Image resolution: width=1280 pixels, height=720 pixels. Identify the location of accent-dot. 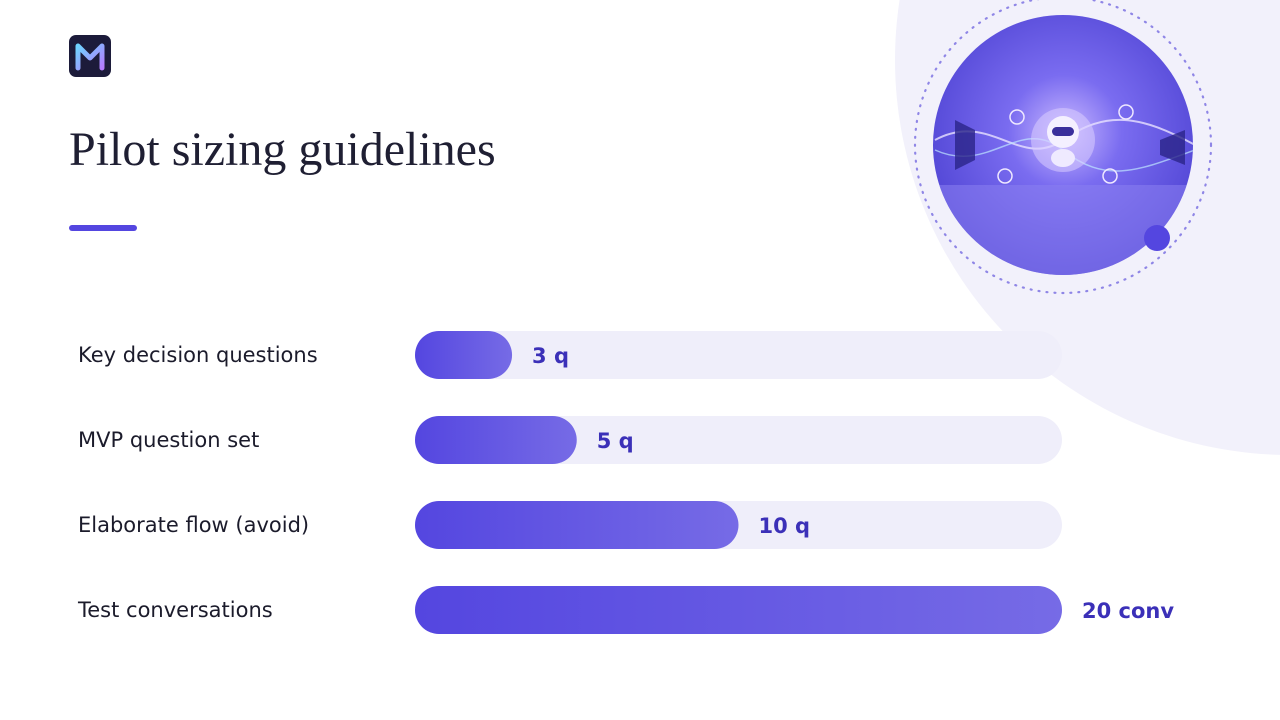
(1157, 238).